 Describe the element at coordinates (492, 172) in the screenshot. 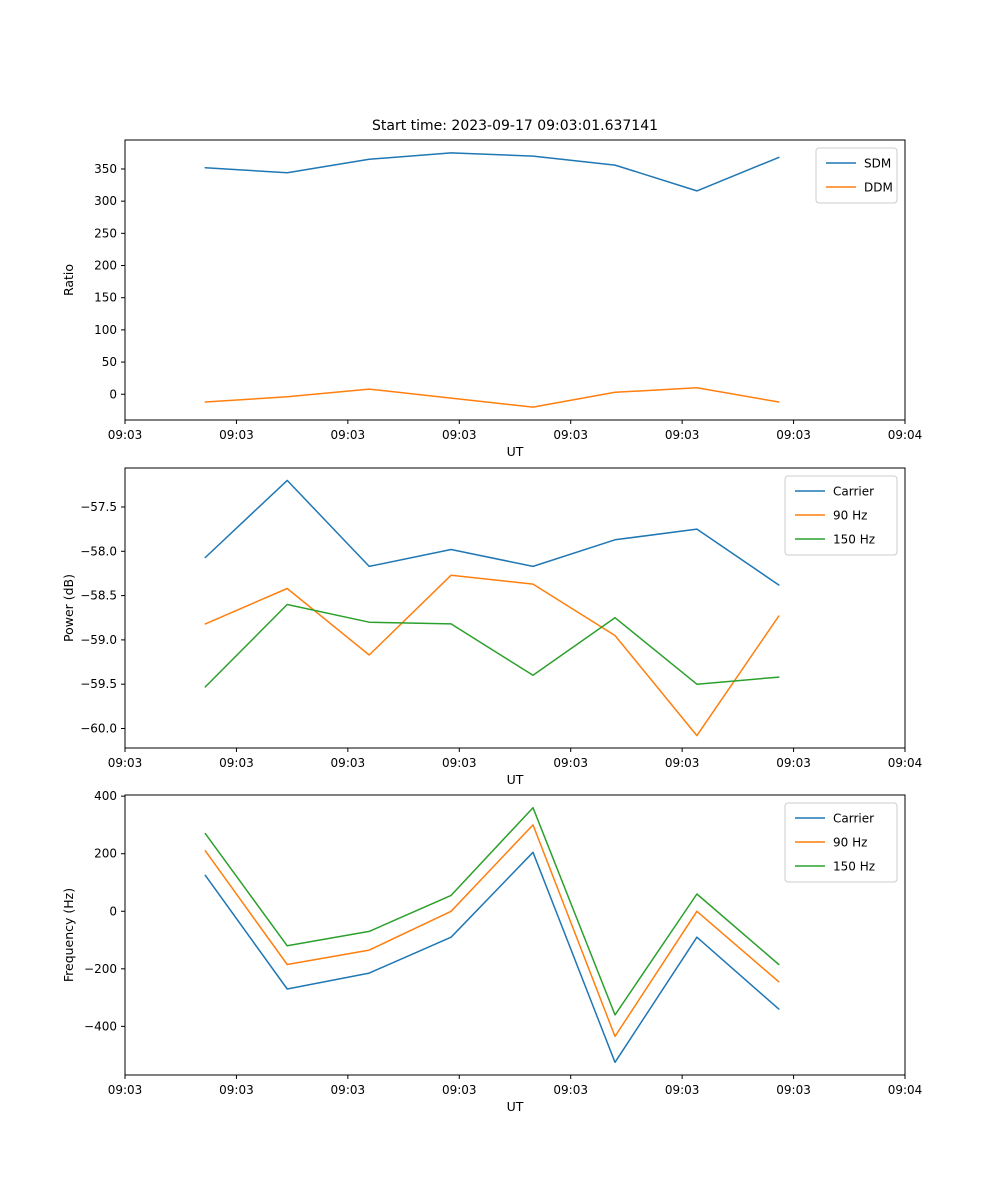

I see `ratio-series-sdm` at that location.